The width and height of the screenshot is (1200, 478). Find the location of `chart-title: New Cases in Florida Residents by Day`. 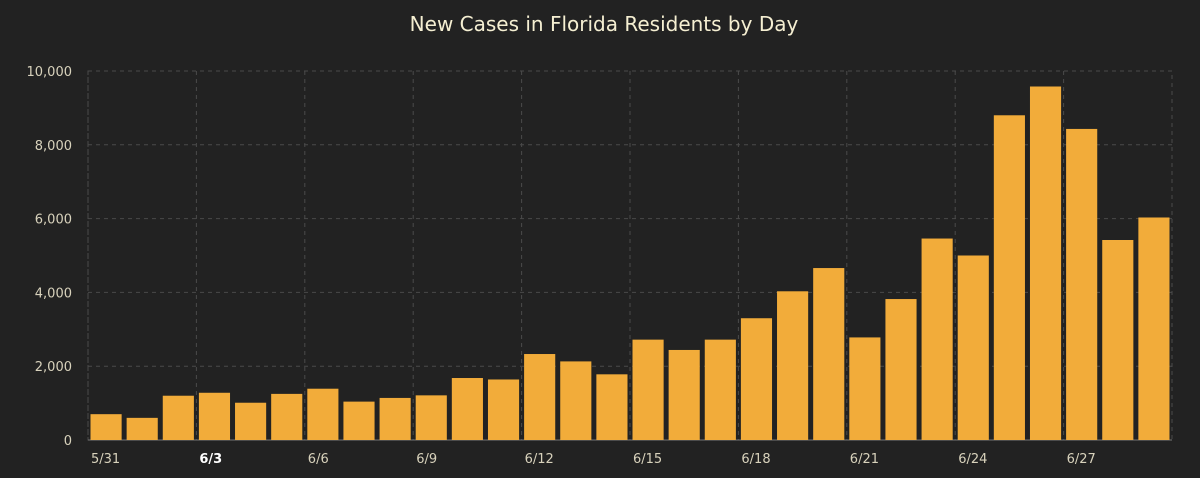

chart-title: New Cases in Florida Residents by Day is located at coordinates (604, 24).